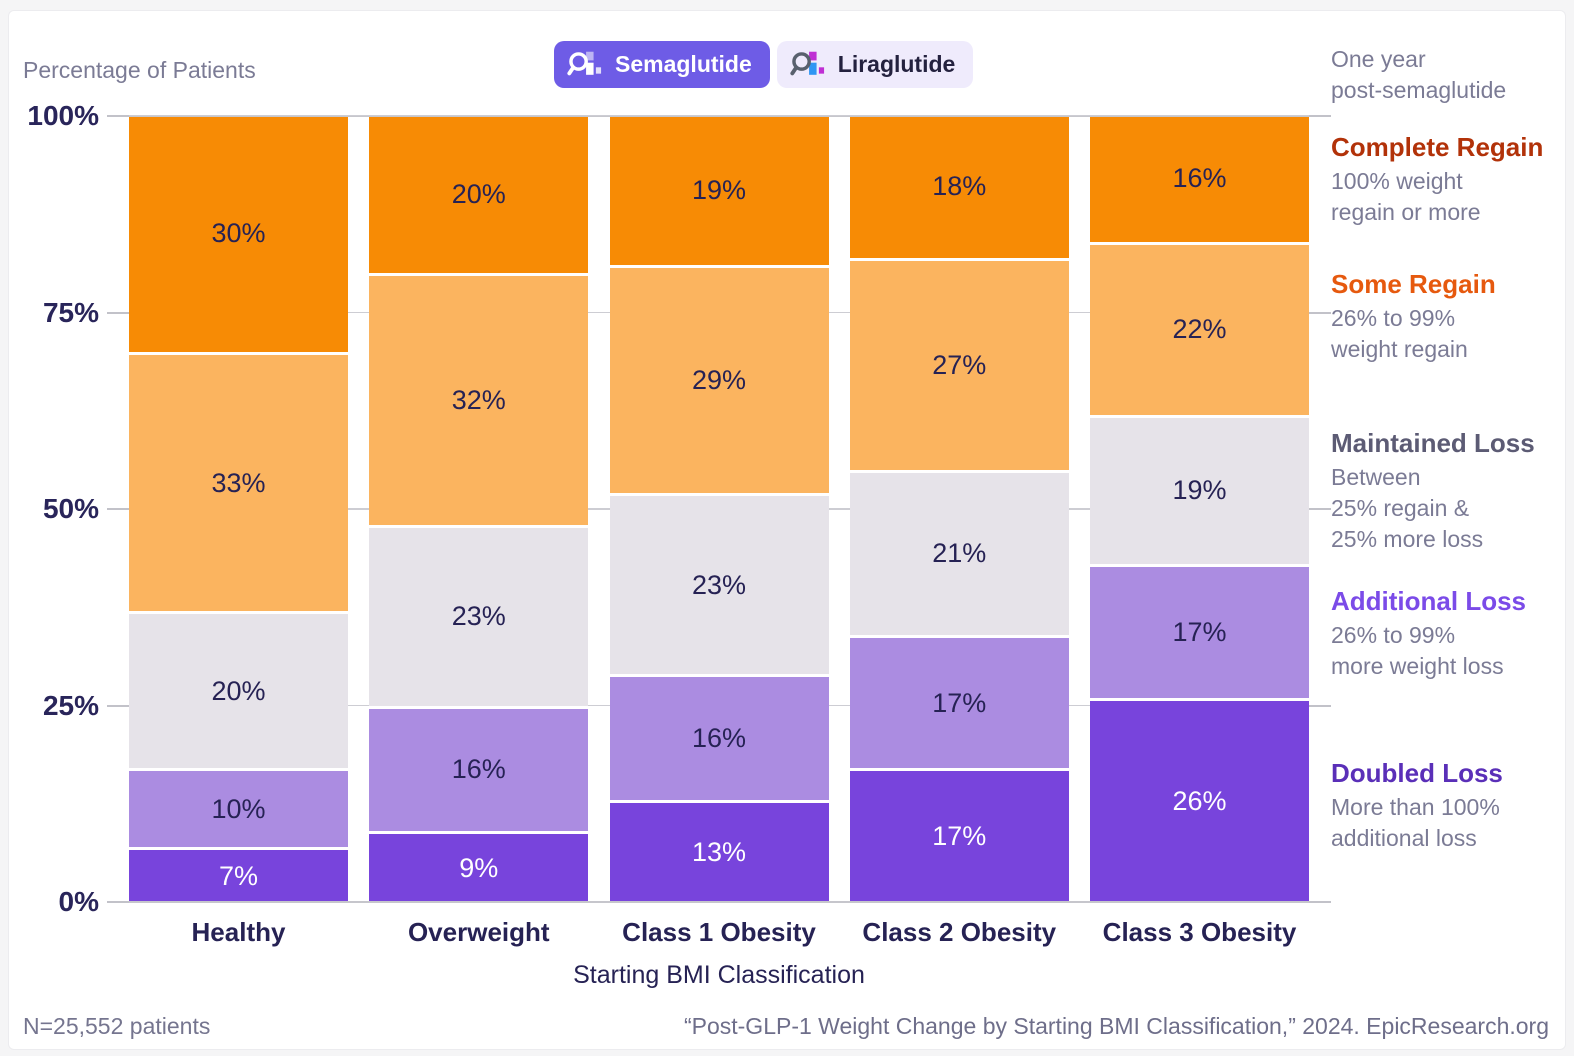 This screenshot has height=1056, width=1574. I want to click on segment-label: 18%, so click(959, 186).